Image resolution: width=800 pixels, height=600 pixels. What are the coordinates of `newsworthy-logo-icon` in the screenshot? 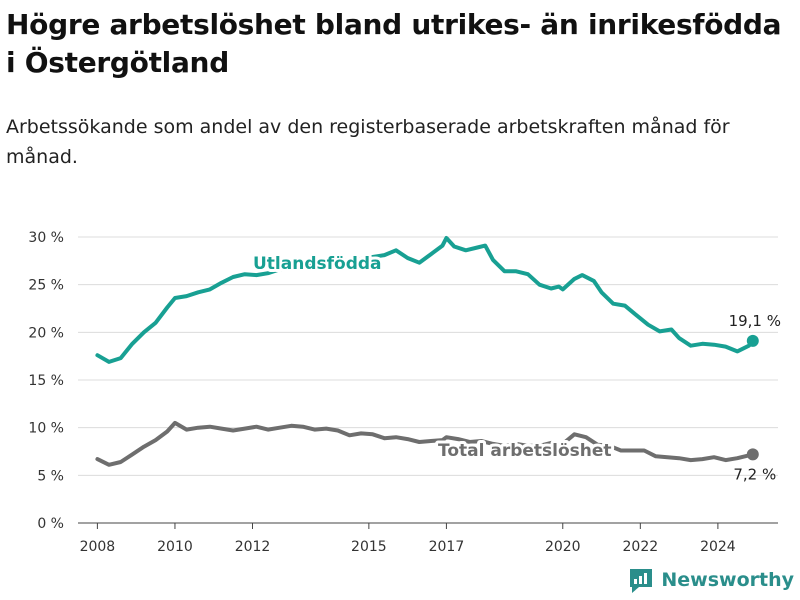 It's located at (641, 581).